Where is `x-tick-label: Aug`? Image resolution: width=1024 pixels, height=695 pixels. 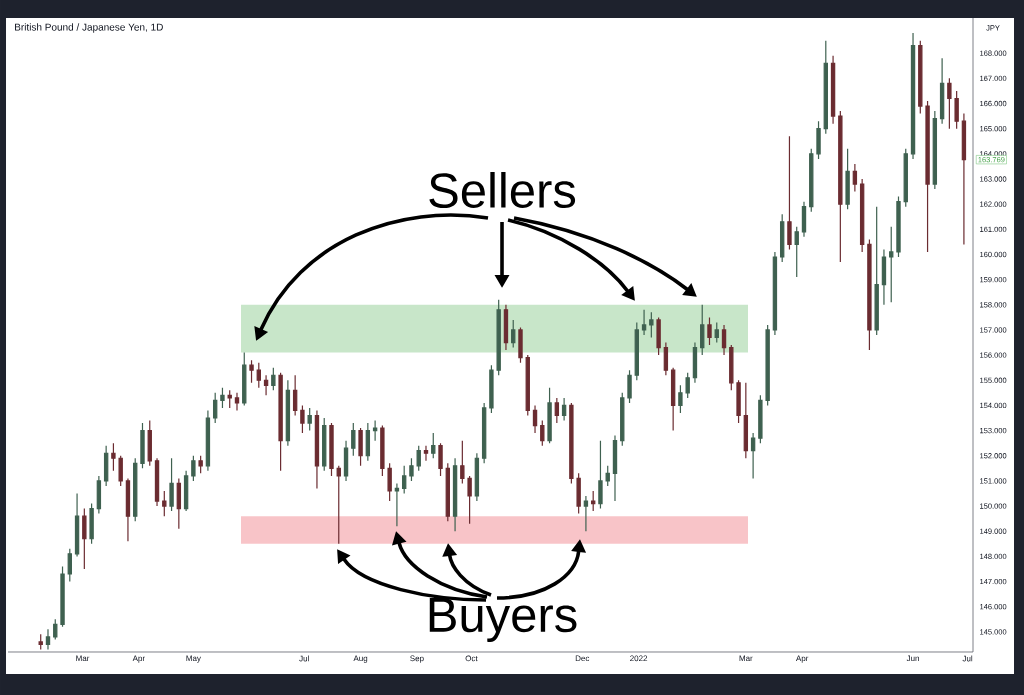
x-tick-label: Aug is located at coordinates (360, 659).